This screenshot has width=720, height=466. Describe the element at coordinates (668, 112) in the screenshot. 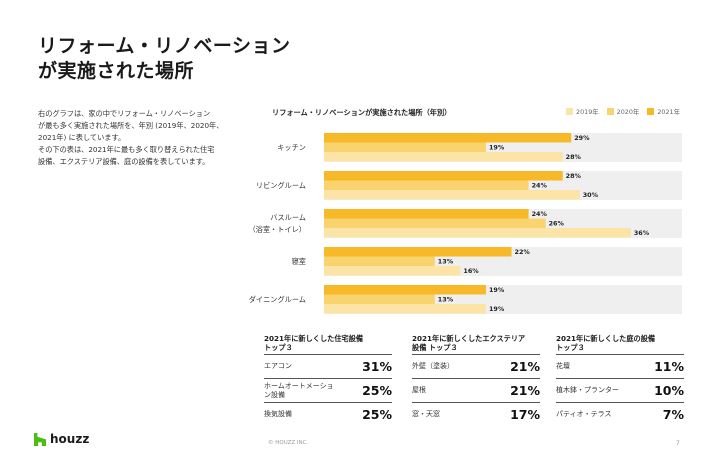

I see `legend-label-2021: 2021年` at that location.